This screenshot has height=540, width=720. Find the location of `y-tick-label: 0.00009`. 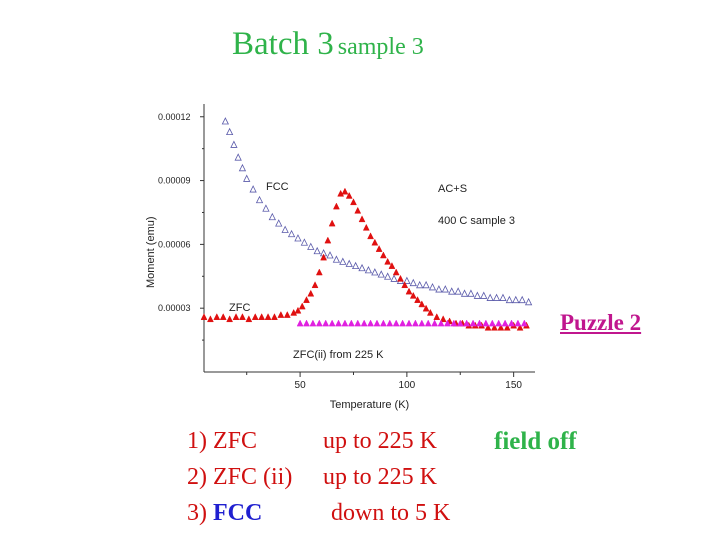

y-tick-label: 0.00009 is located at coordinates (174, 181).